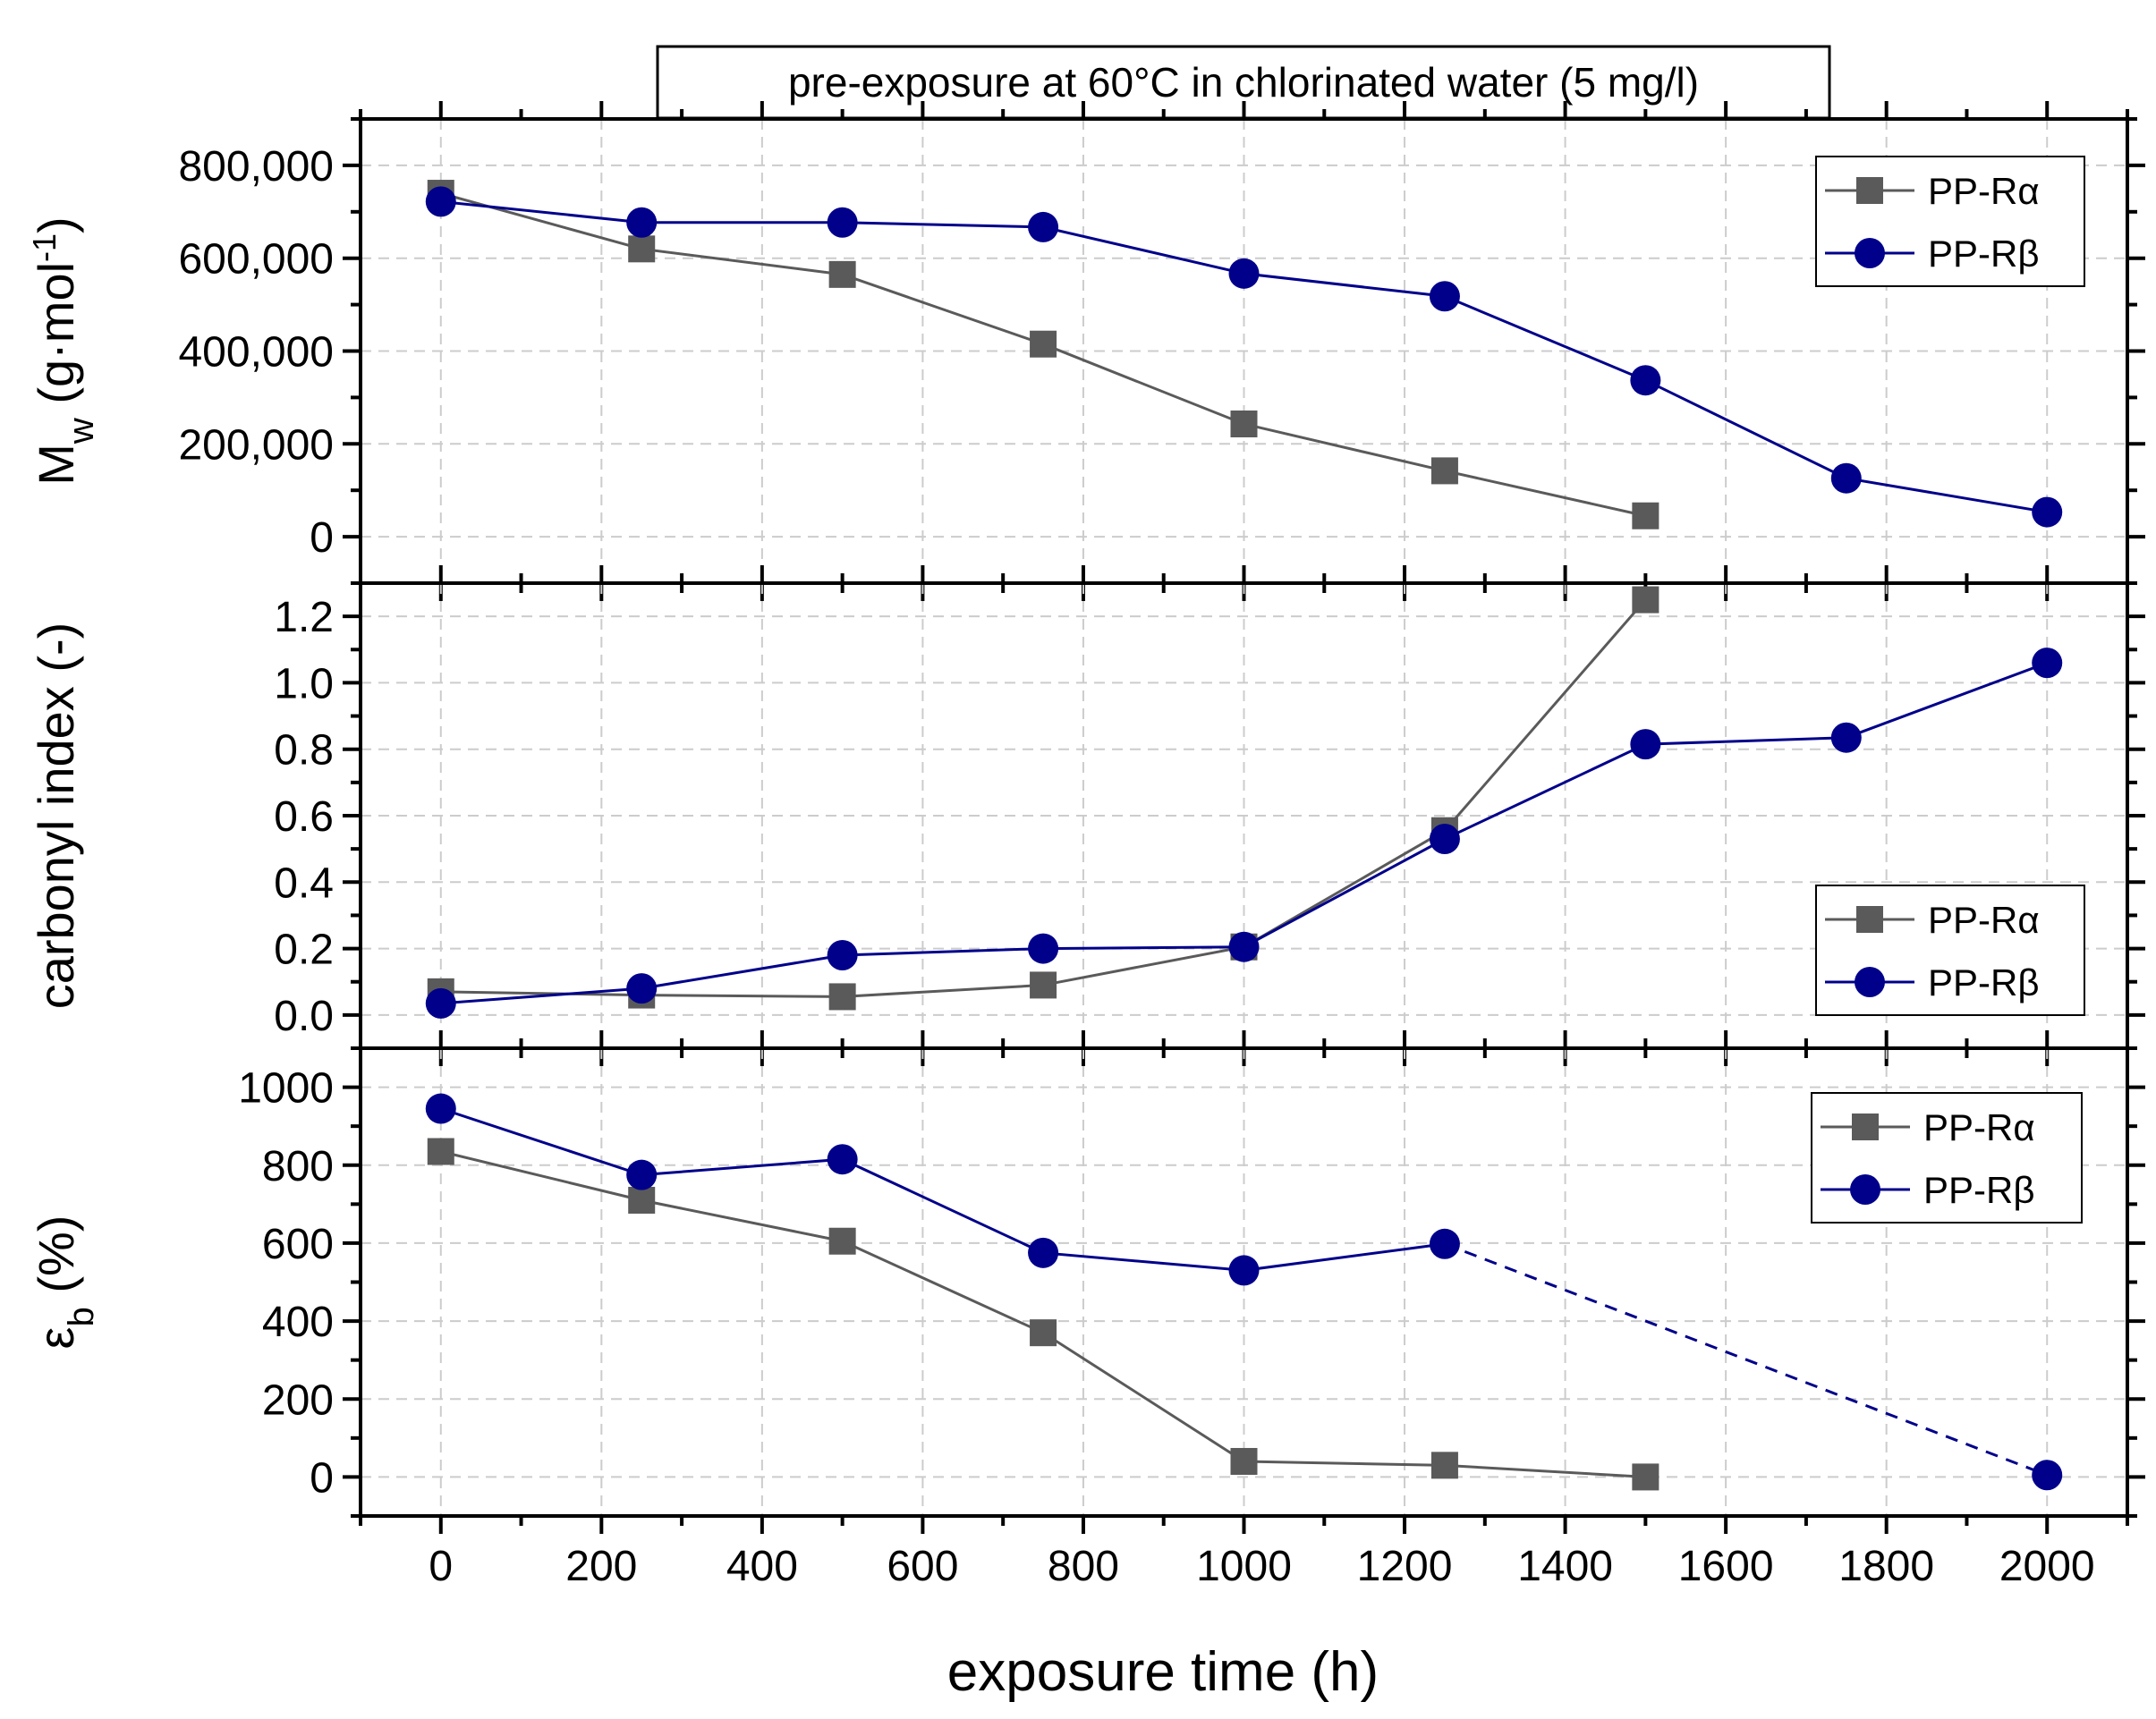 Image resolution: width=2156 pixels, height=1719 pixels. I want to click on y-label-sup: -1, so click(45, 247).